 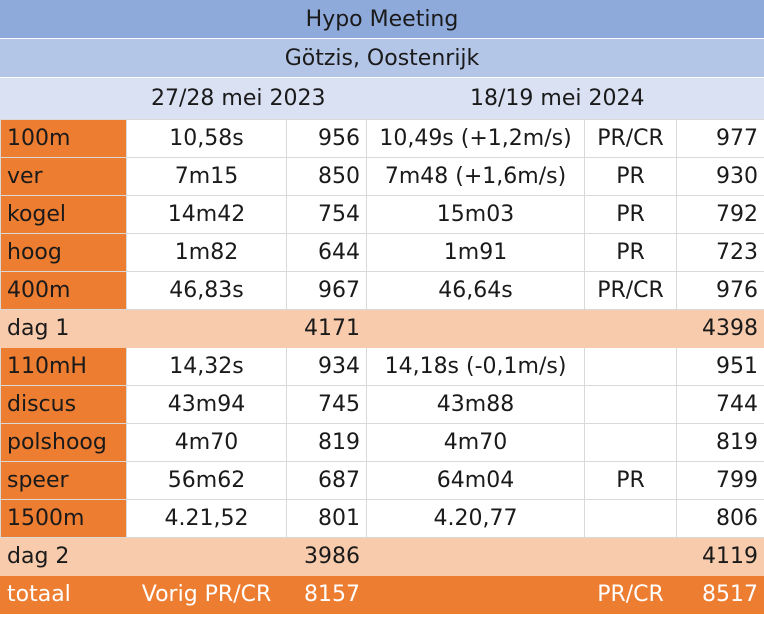 I want to click on day1-label: dag 1, so click(x=63, y=328).